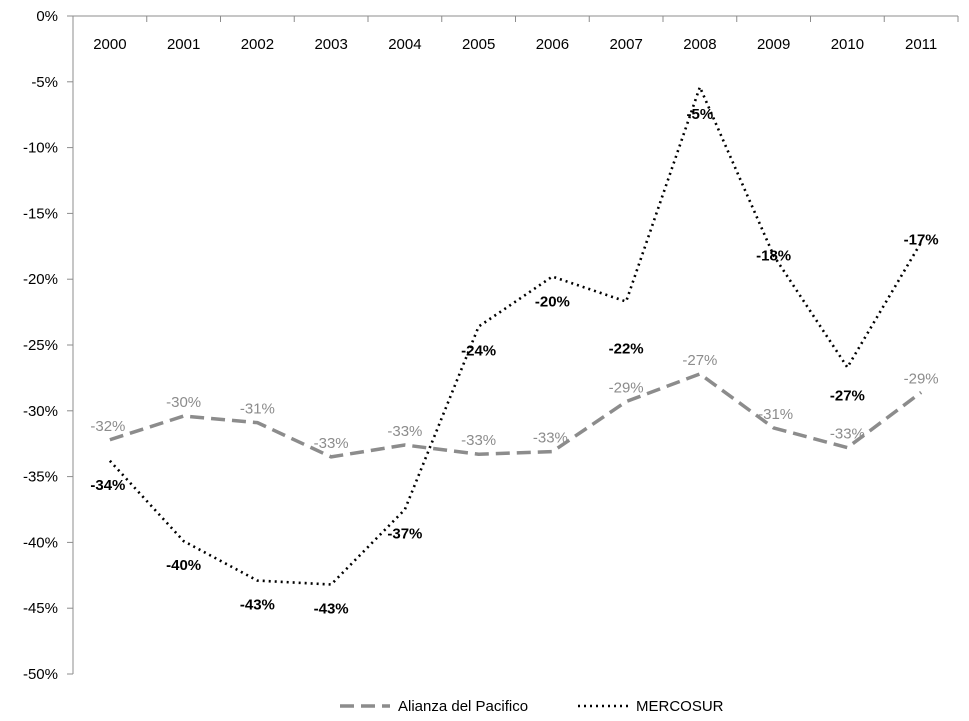 The height and width of the screenshot is (721, 969). Describe the element at coordinates (40, 542) in the screenshot. I see `y-tick-label: -40%` at that location.